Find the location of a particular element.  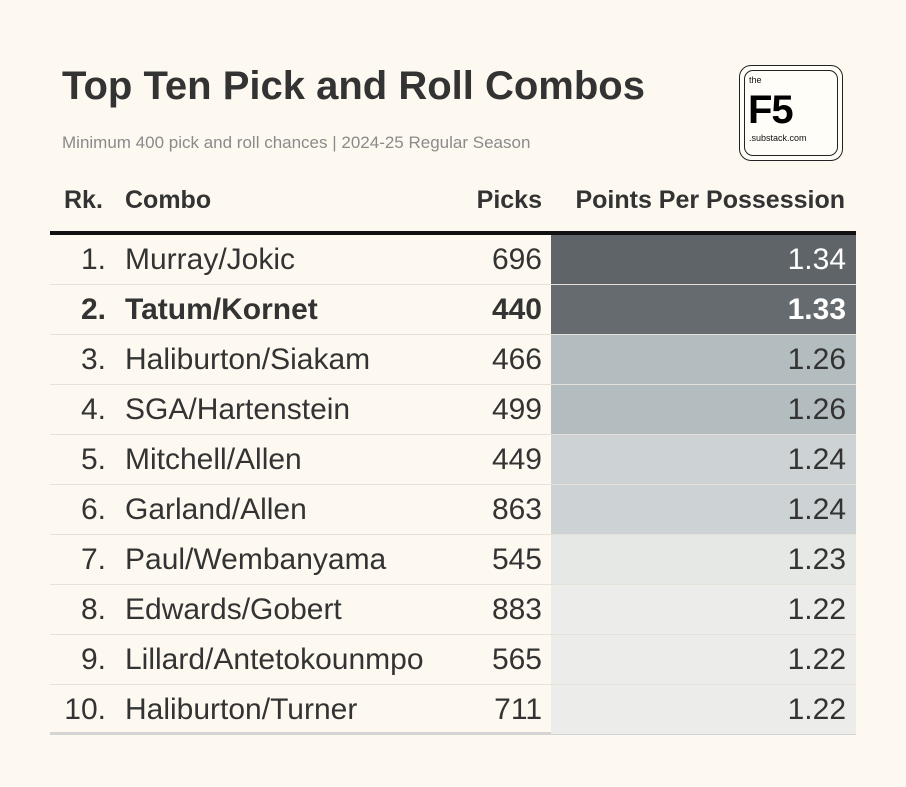

table-row: 6. Garland/Allen 863 1.24 is located at coordinates (453, 510).